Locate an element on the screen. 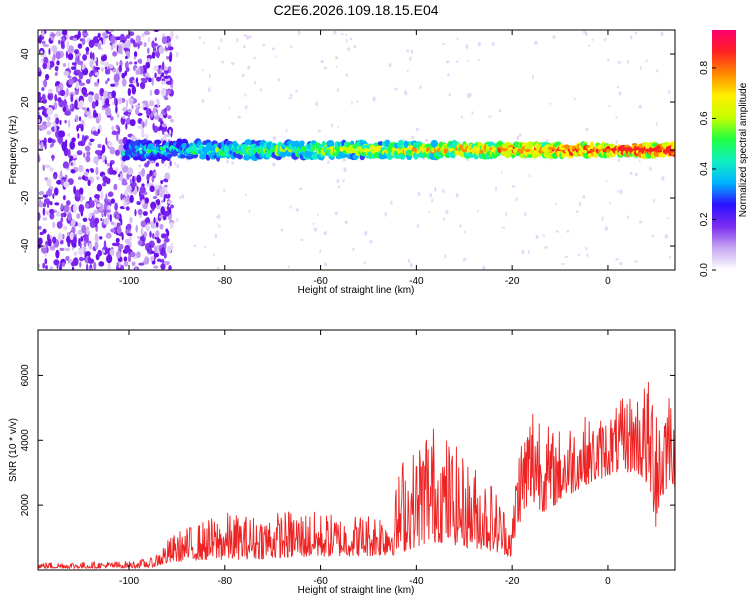 The image size is (750, 600). snr-xtick-label: 0 is located at coordinates (608, 581).